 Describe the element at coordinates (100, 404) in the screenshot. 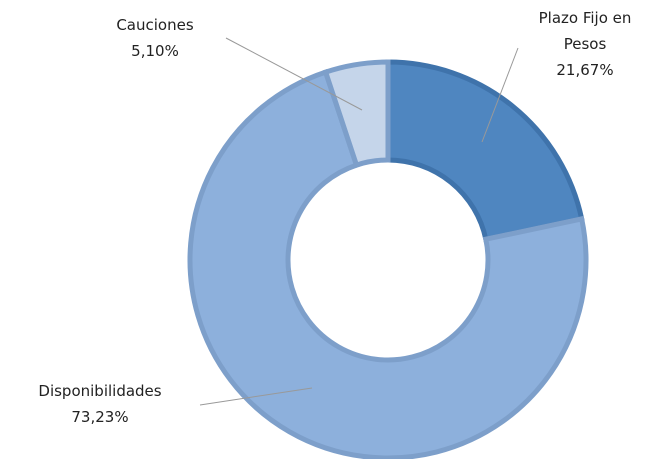

I see `slice-label: Disponibilidades 73,23%` at that location.